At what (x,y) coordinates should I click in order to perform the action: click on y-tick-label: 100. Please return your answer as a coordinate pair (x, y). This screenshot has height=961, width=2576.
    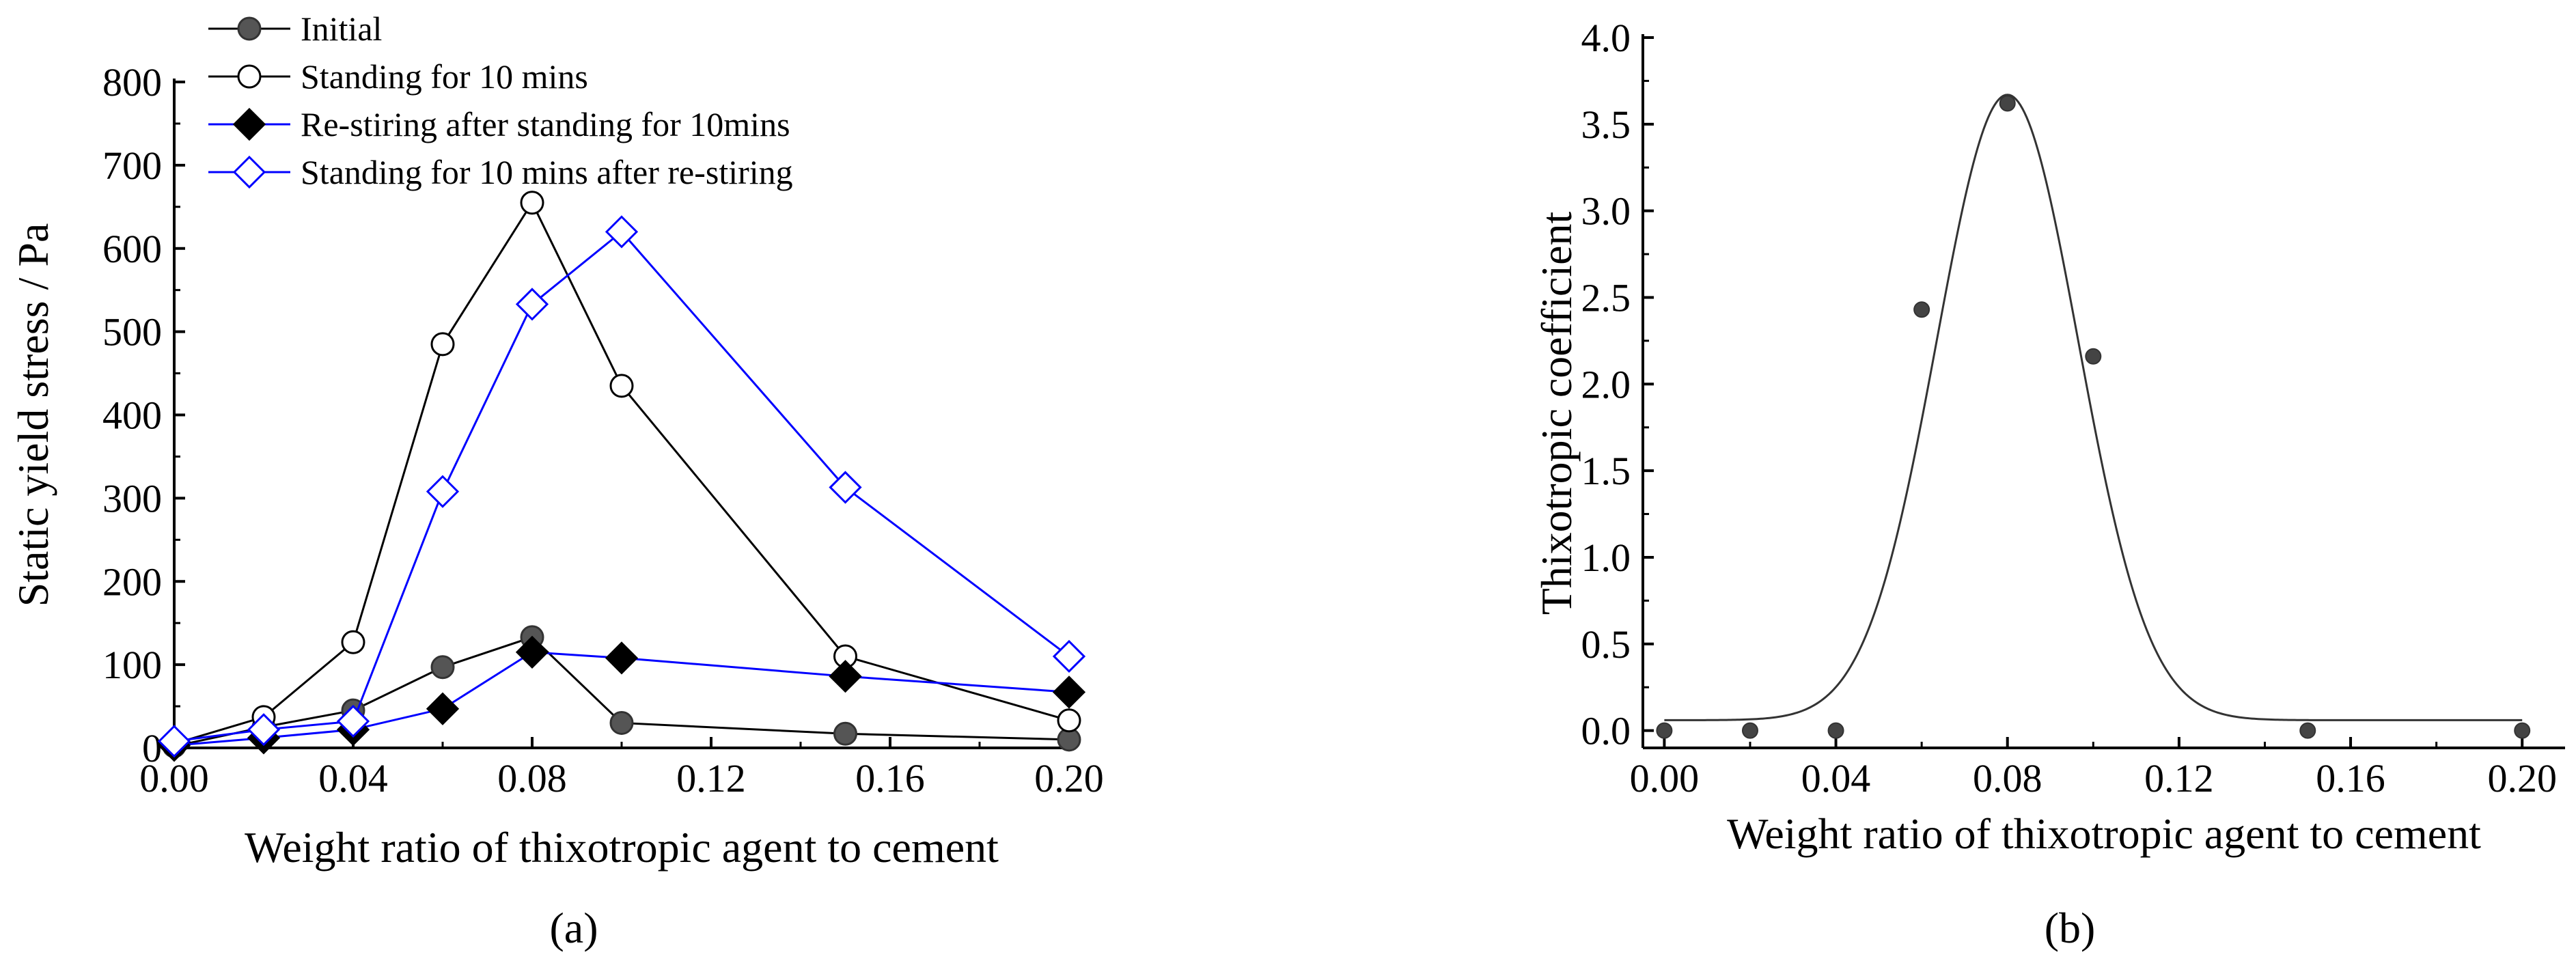
    Looking at the image, I should click on (132, 665).